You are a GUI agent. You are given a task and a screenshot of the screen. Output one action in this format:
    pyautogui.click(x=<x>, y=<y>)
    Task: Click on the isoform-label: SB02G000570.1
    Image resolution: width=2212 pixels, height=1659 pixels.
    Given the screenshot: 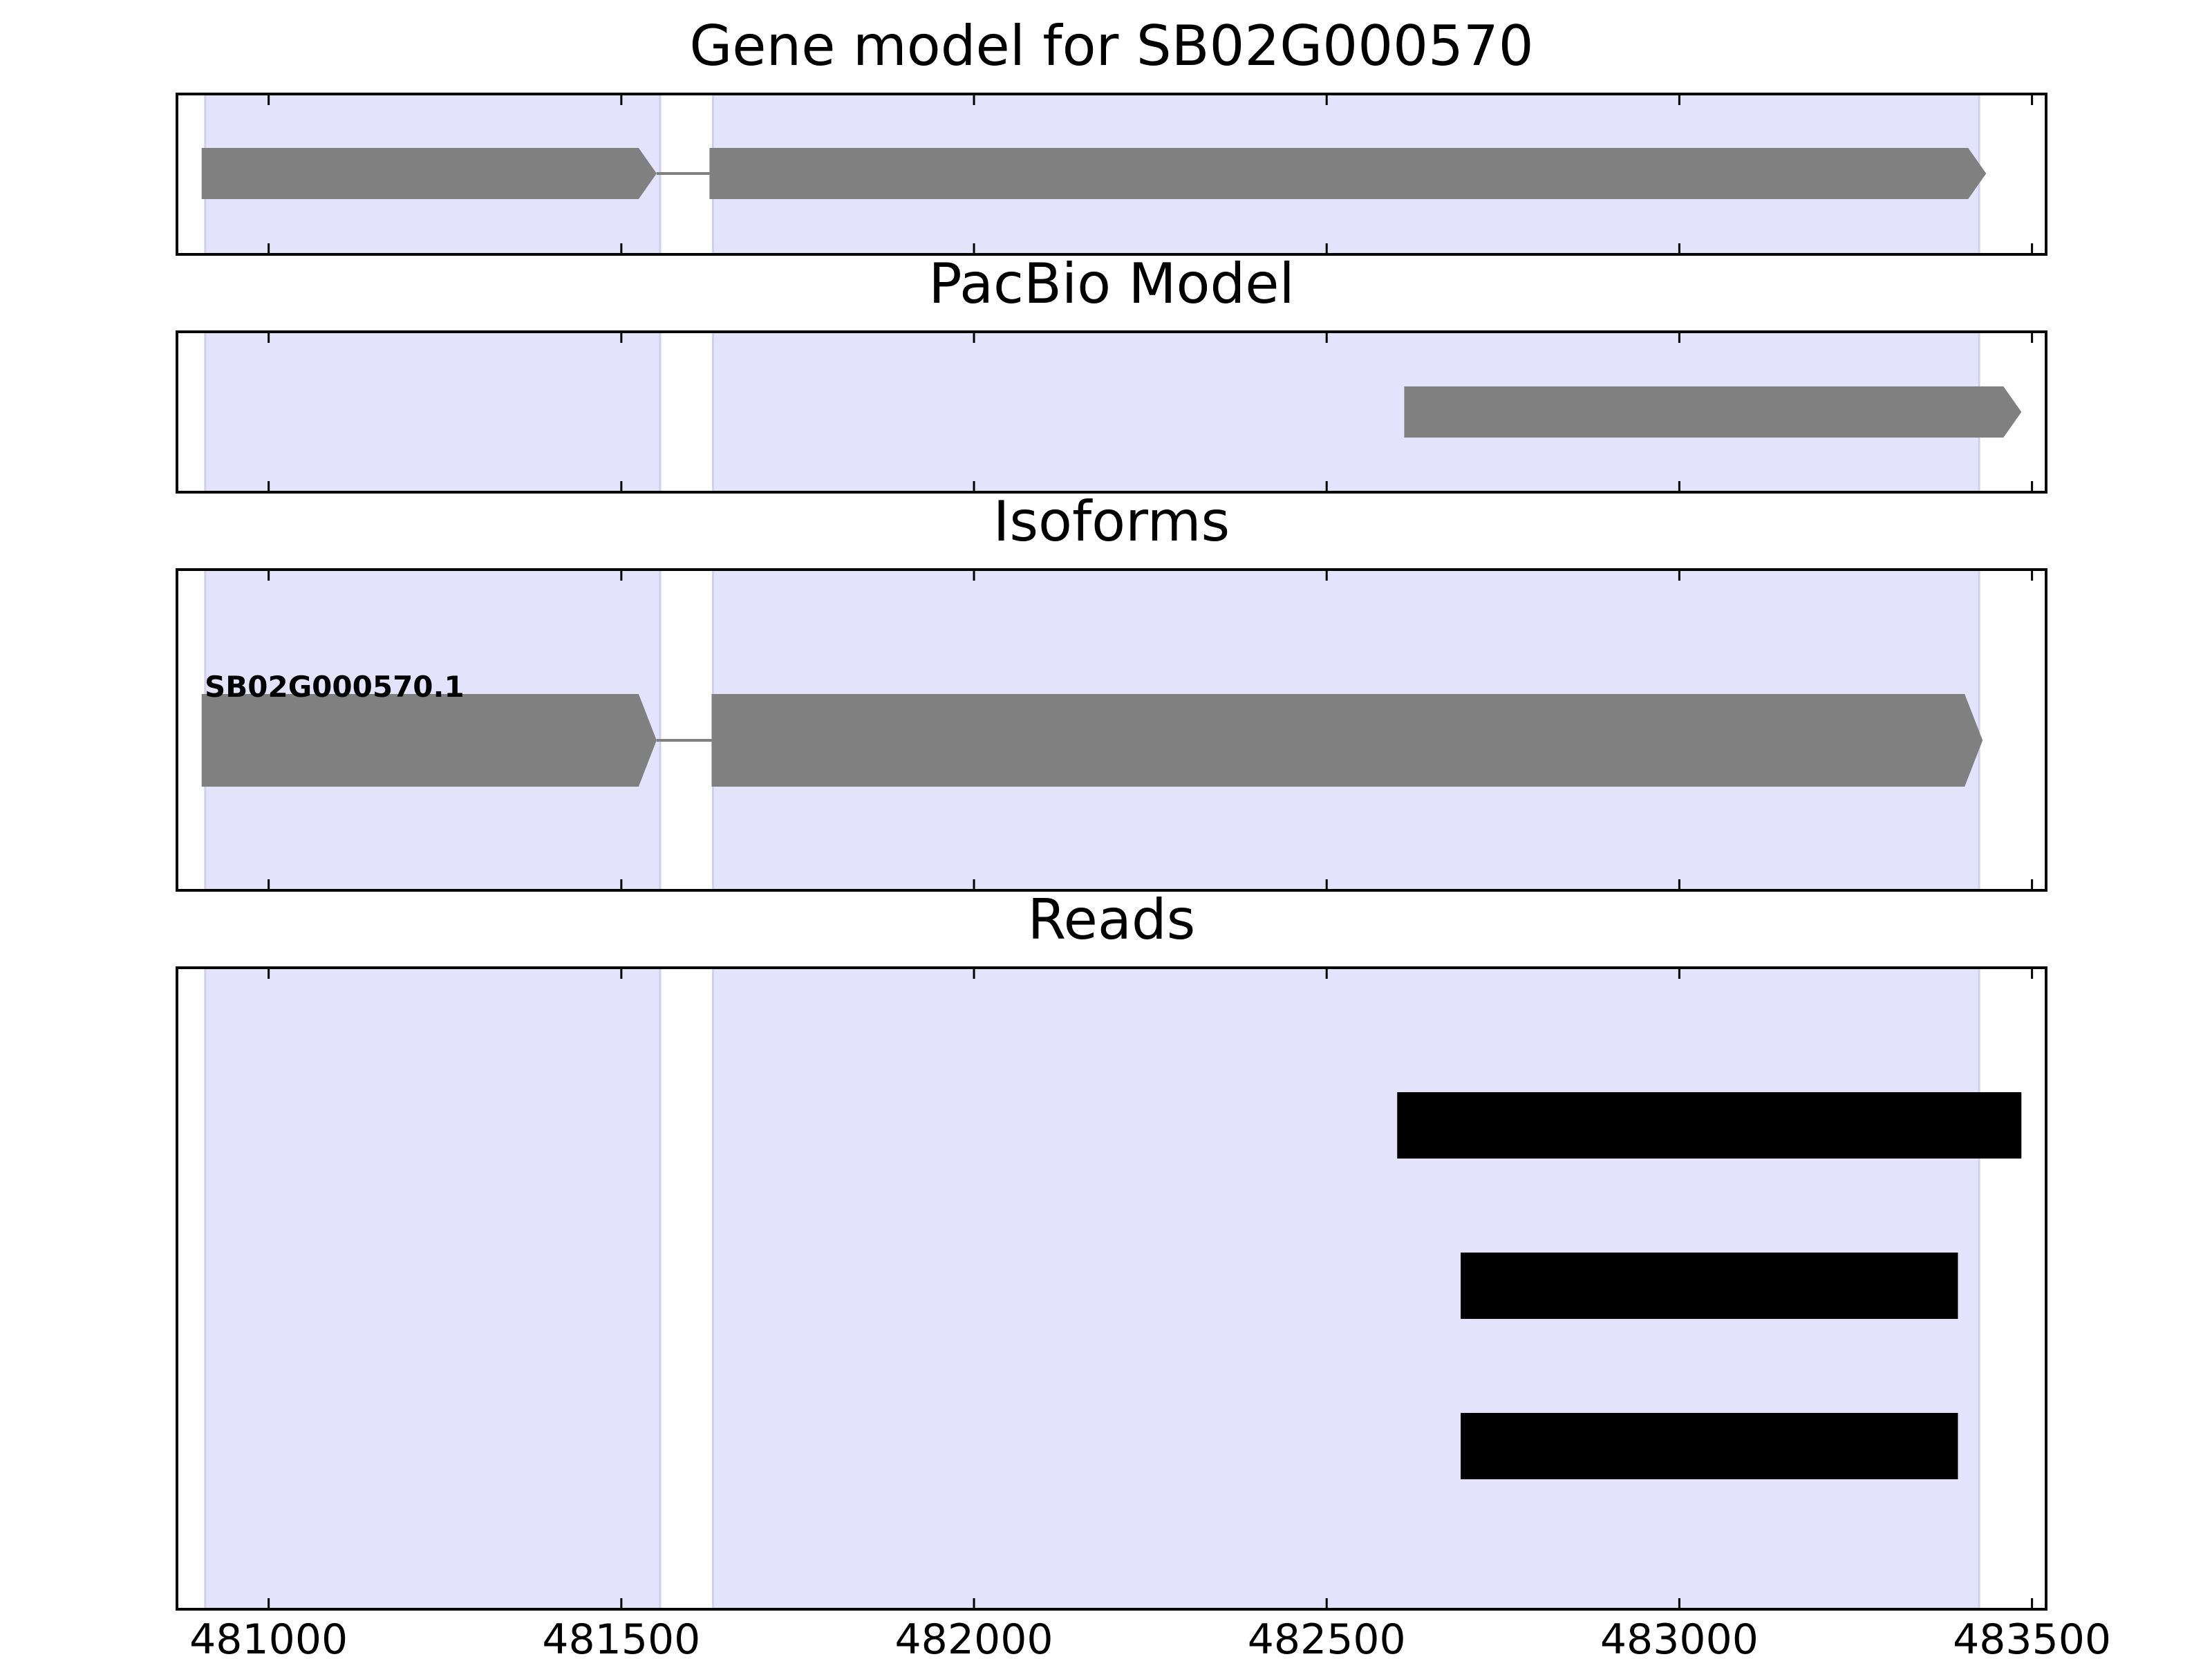 What is the action you would take?
    pyautogui.click(x=335, y=687)
    